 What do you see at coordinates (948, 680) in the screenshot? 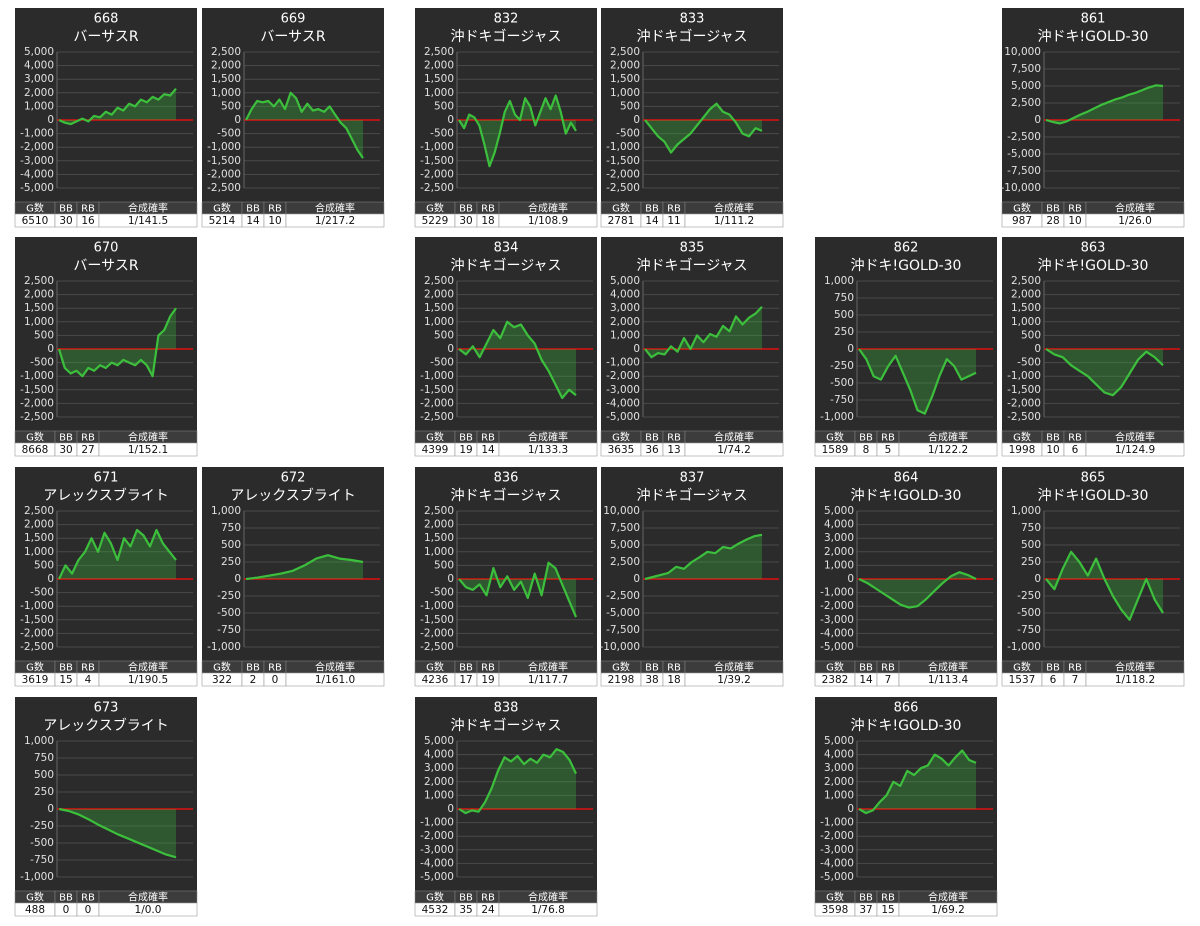
I see `table-value: 1/113.4` at bounding box center [948, 680].